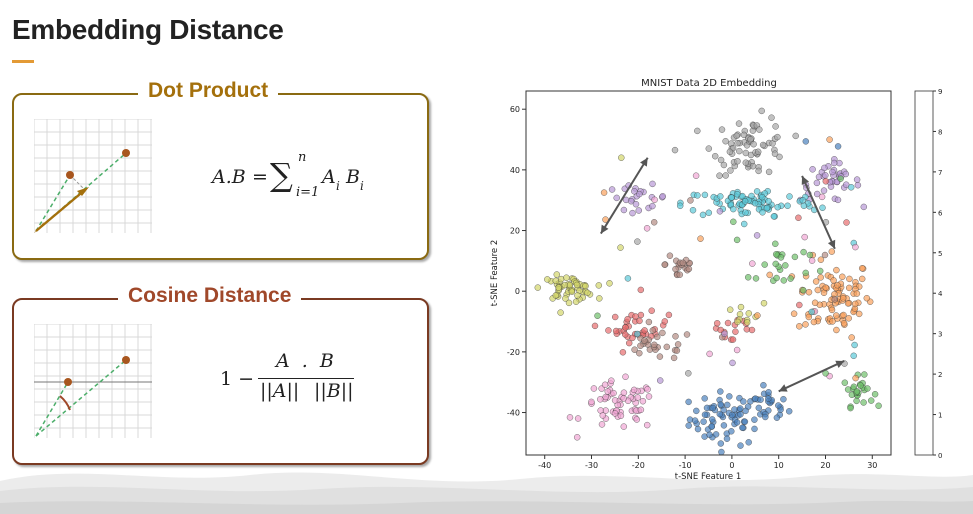 Image resolution: width=973 pixels, height=514 pixels. What do you see at coordinates (544, 465) in the screenshot?
I see `x-tick-label: -40` at bounding box center [544, 465].